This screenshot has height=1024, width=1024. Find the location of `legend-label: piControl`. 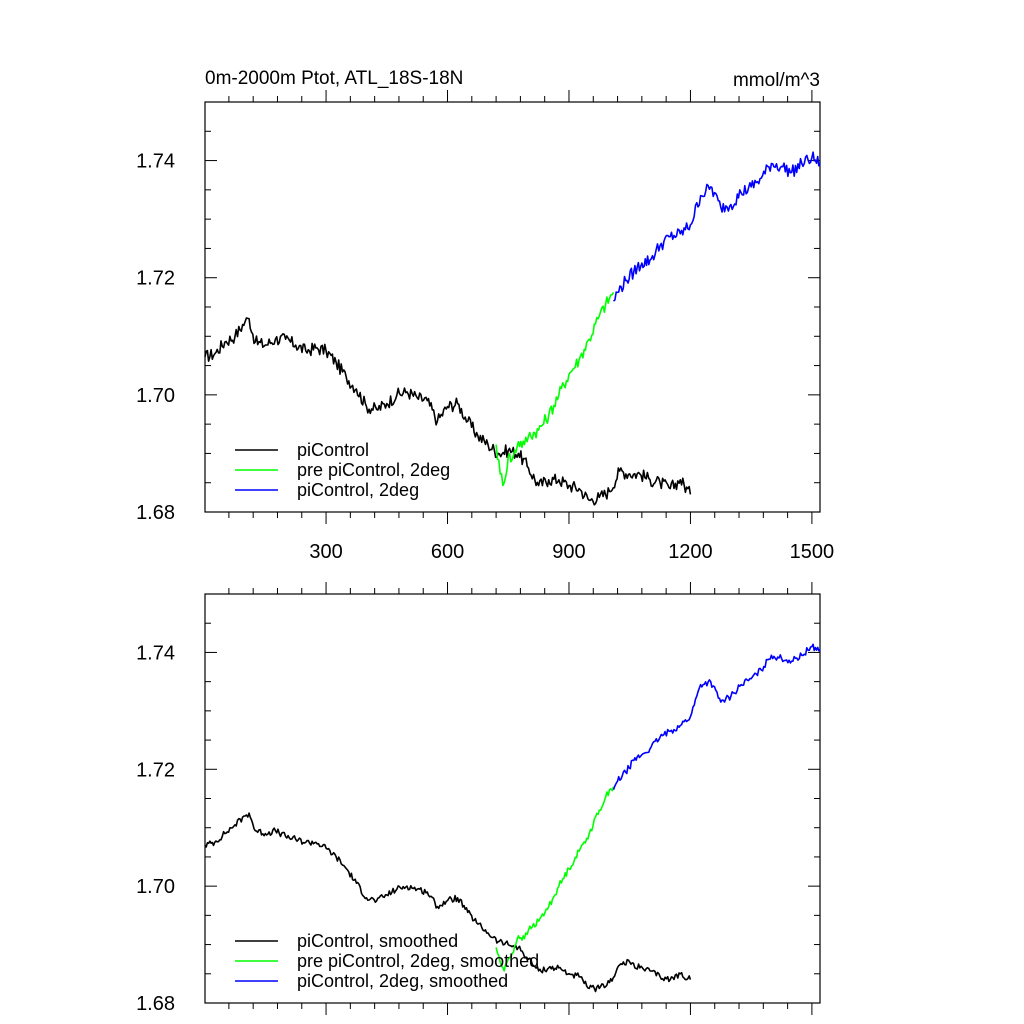

legend-label: piControl is located at coordinates (333, 450).